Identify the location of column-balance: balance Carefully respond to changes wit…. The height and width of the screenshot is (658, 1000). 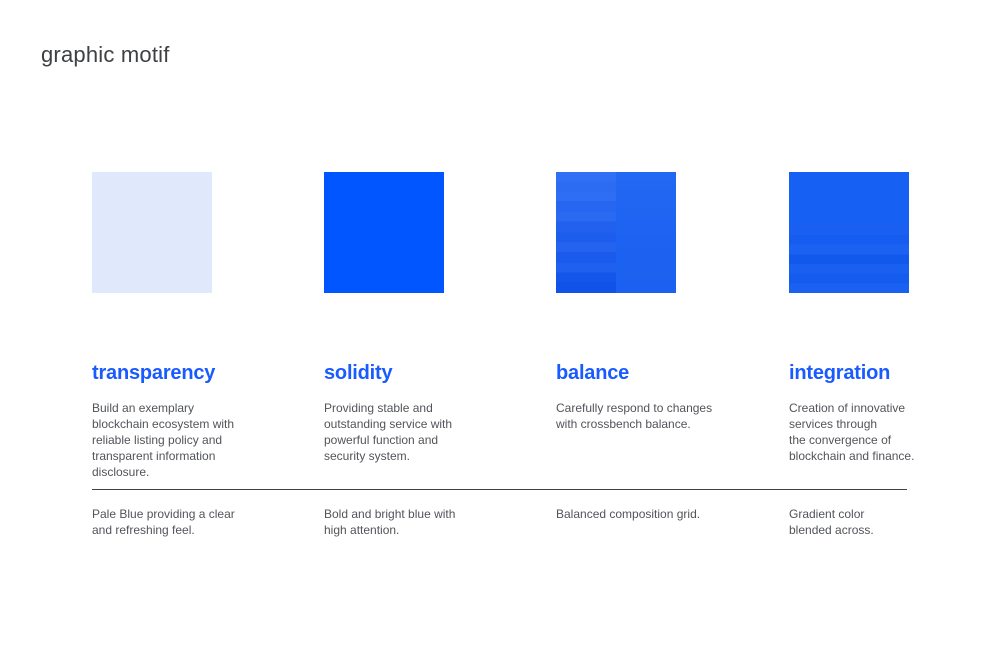
(656, 302).